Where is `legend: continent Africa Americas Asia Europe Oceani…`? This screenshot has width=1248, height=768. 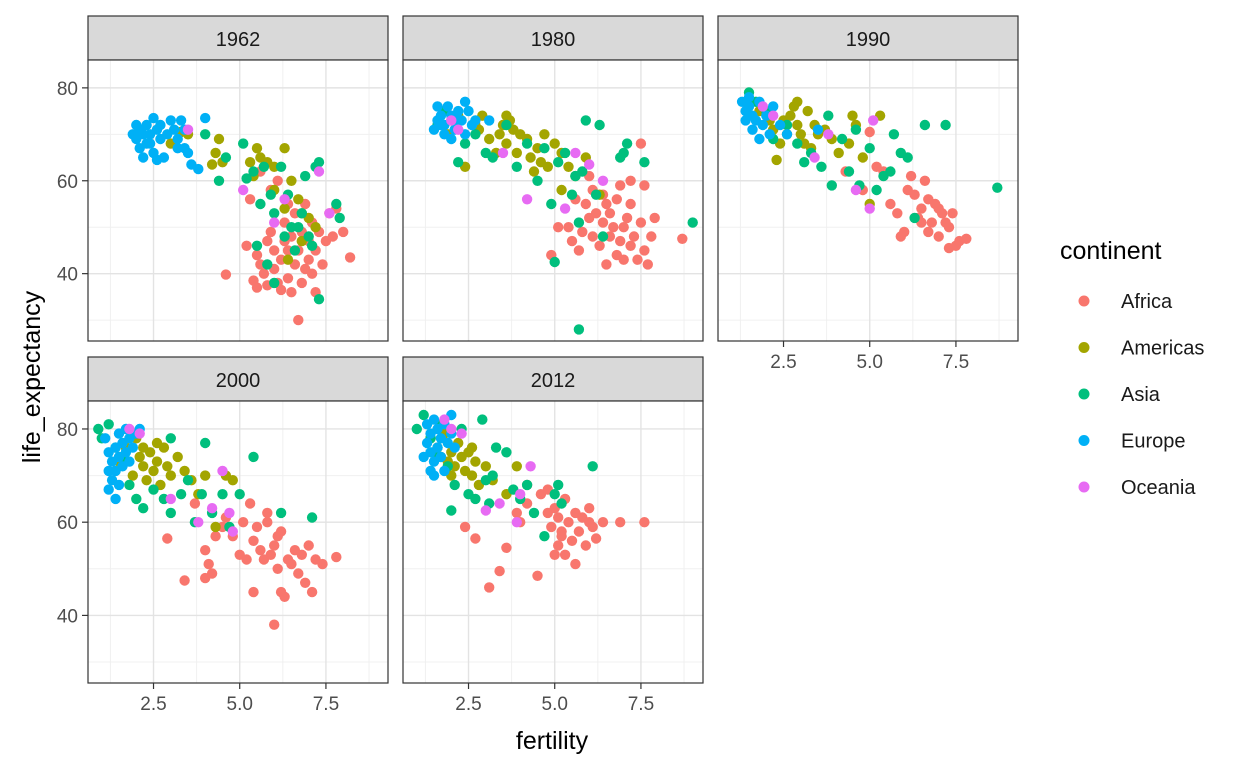 legend: continent Africa Americas Asia Europe Oceani… is located at coordinates (1132, 368).